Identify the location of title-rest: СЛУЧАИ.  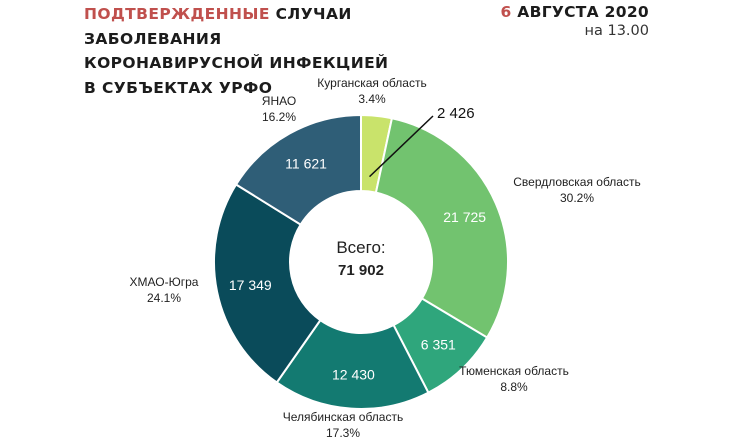
(313, 14).